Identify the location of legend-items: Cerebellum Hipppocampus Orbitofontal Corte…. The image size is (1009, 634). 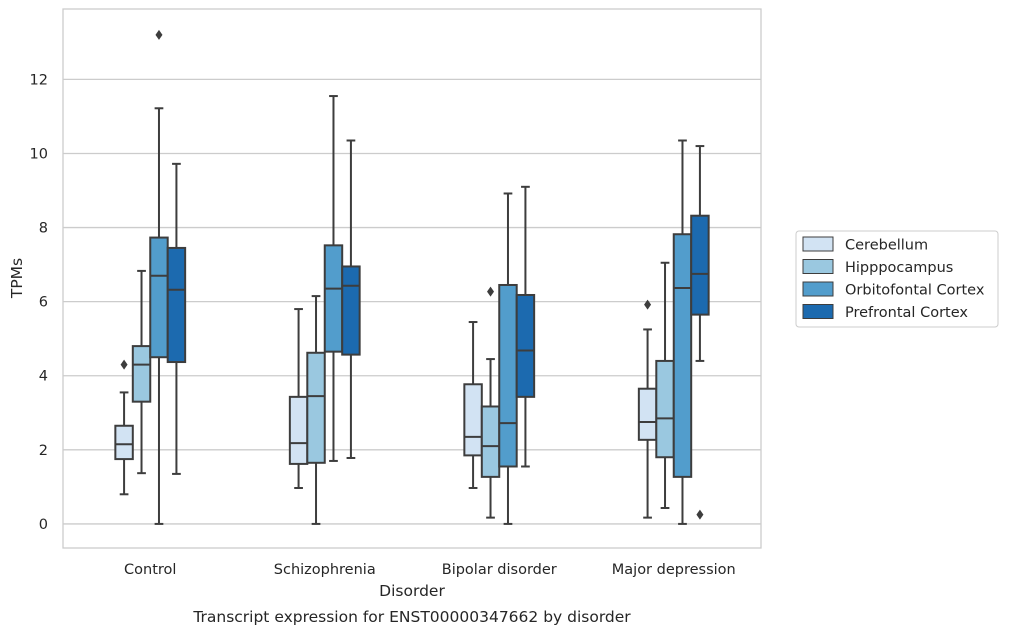
(893, 278).